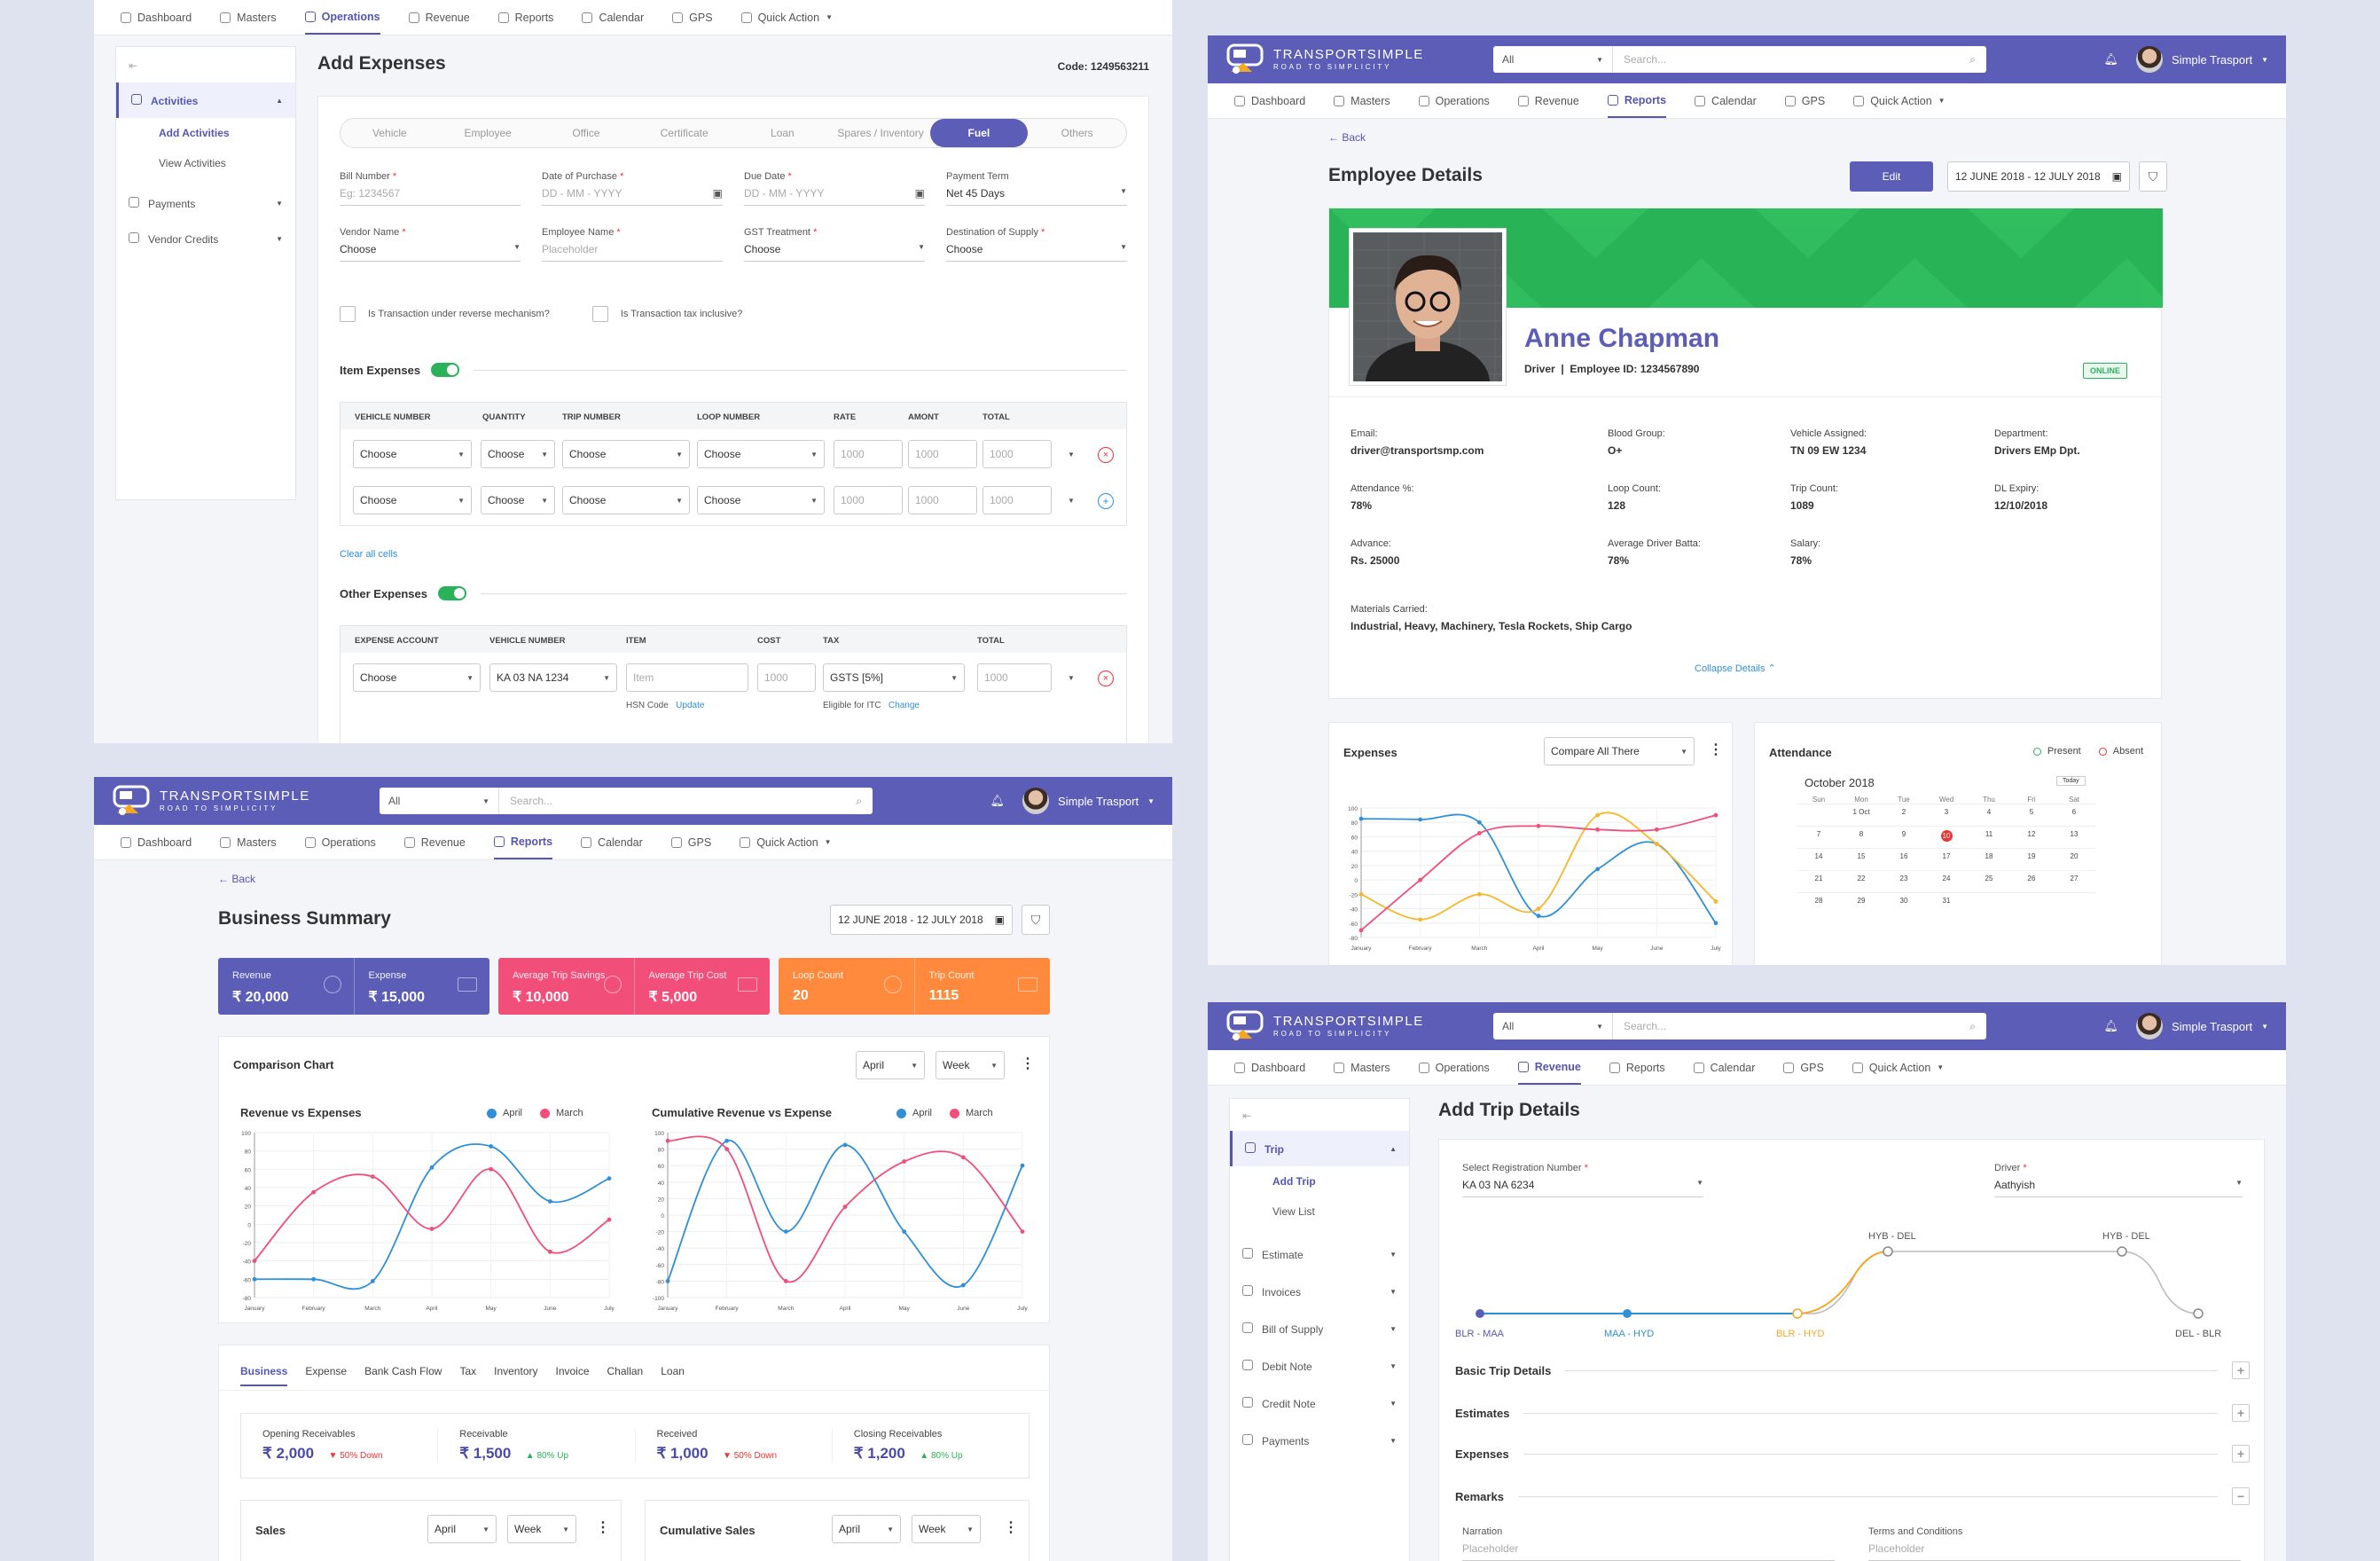 The width and height of the screenshot is (2380, 1561). Describe the element at coordinates (518, 500) in the screenshot. I see `quantity-select: Choose ▼` at that location.